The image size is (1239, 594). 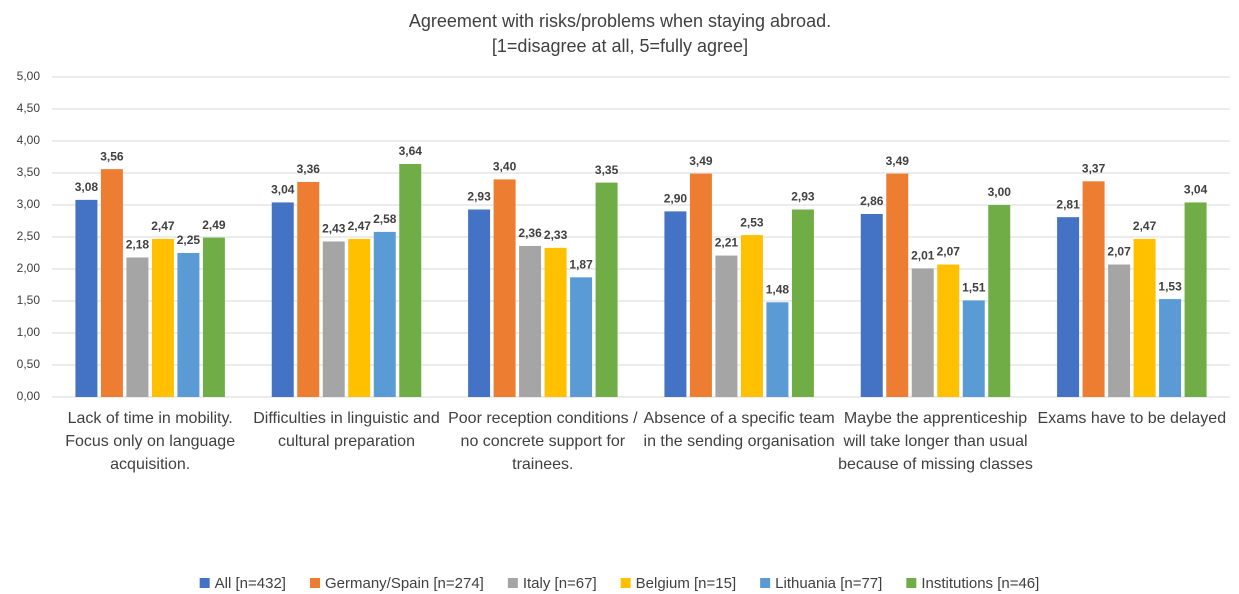 I want to click on x-tick-label-box: Exams have to be delayed, so click(x=1132, y=418).